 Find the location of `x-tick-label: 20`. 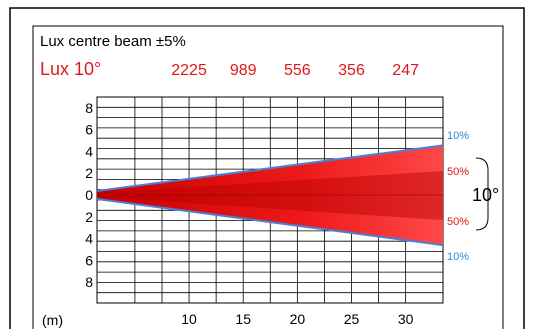

x-tick-label: 20 is located at coordinates (298, 319).